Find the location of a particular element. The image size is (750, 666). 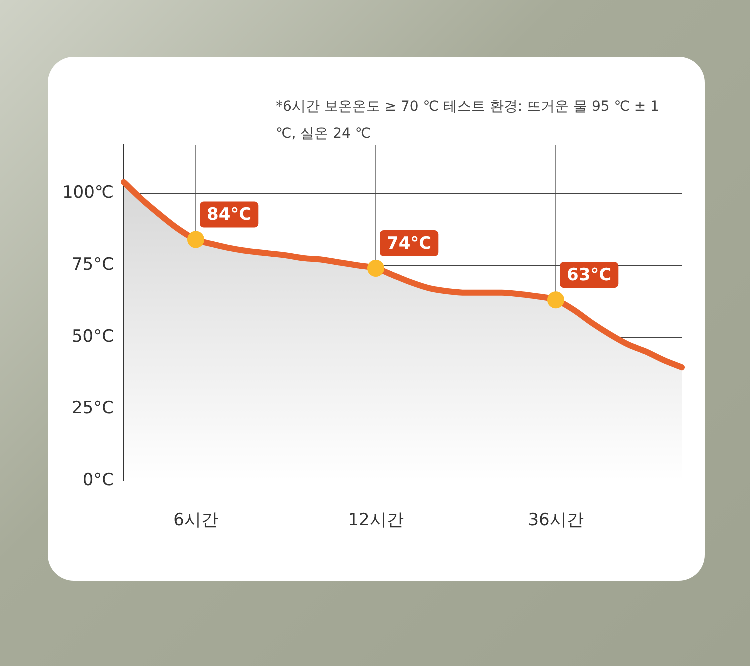

y-tick-label: 50°C is located at coordinates (93, 336).